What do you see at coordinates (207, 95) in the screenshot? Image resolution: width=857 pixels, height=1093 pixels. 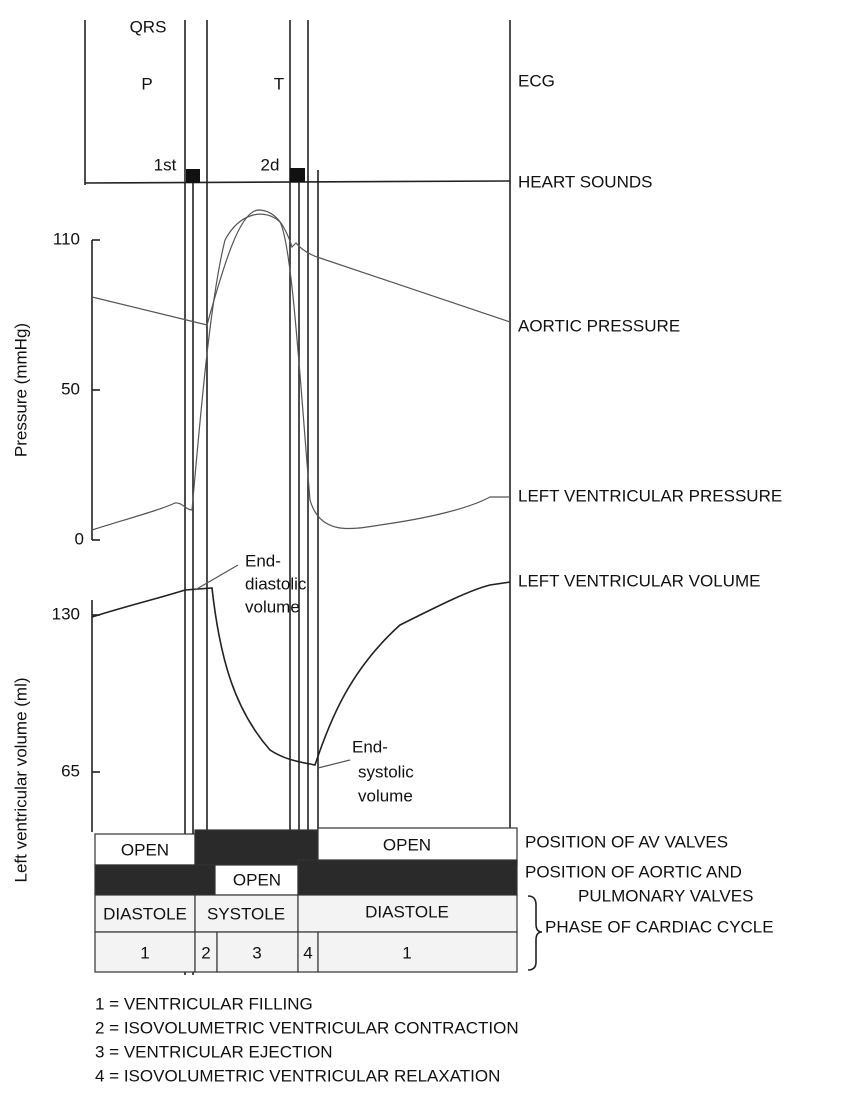 I see `waveform-labels: QRS P T 1st 2d` at bounding box center [207, 95].